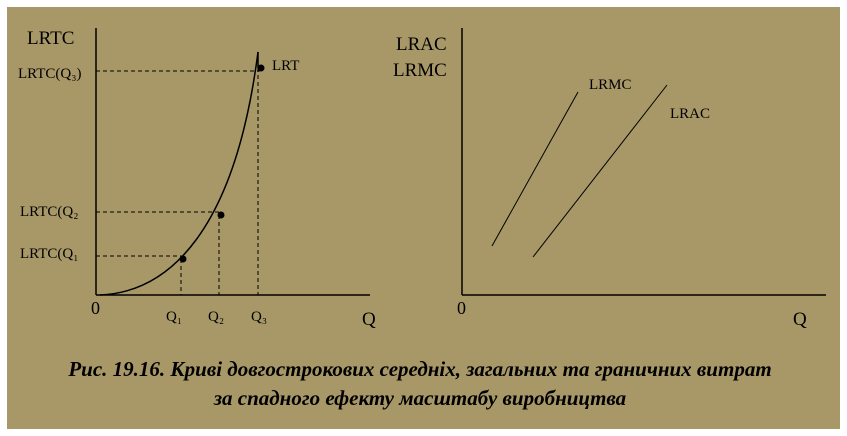 This screenshot has width=847, height=436. Describe the element at coordinates (421, 44) in the screenshot. I see `y-axis-label: LRAC` at that location.